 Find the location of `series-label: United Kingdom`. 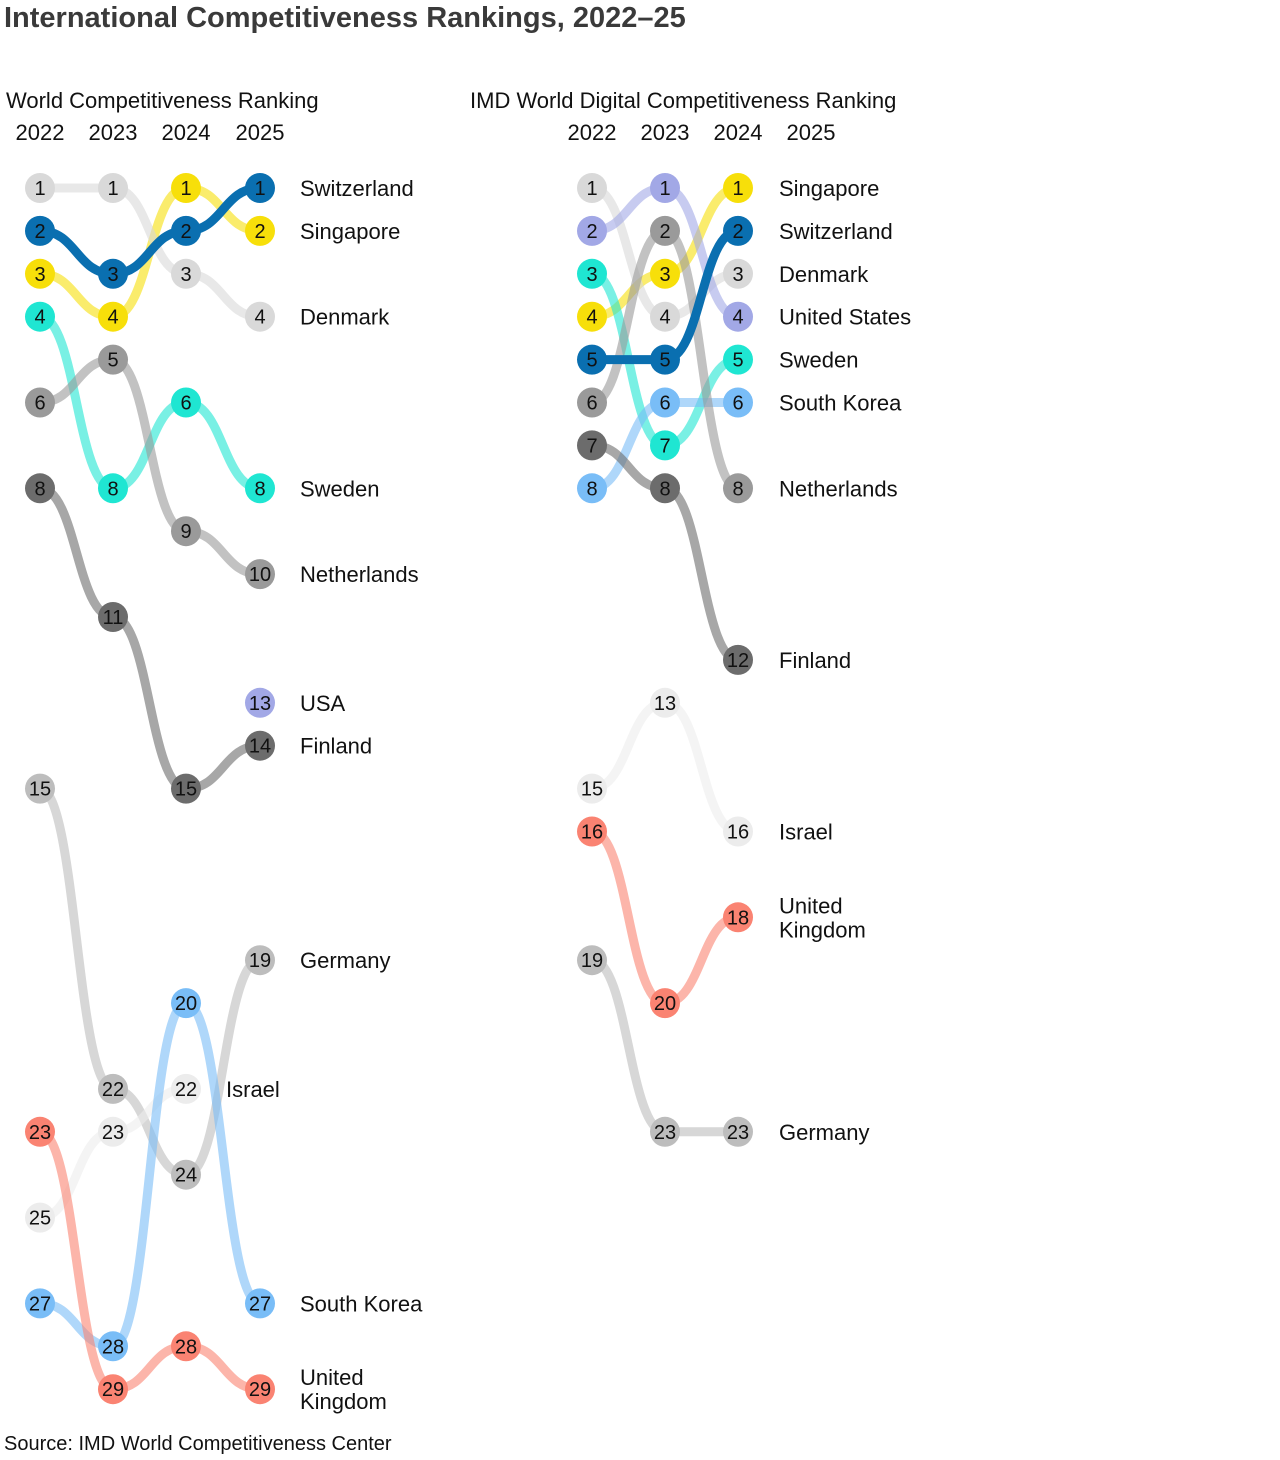

series-label: United Kingdom is located at coordinates (343, 1389).